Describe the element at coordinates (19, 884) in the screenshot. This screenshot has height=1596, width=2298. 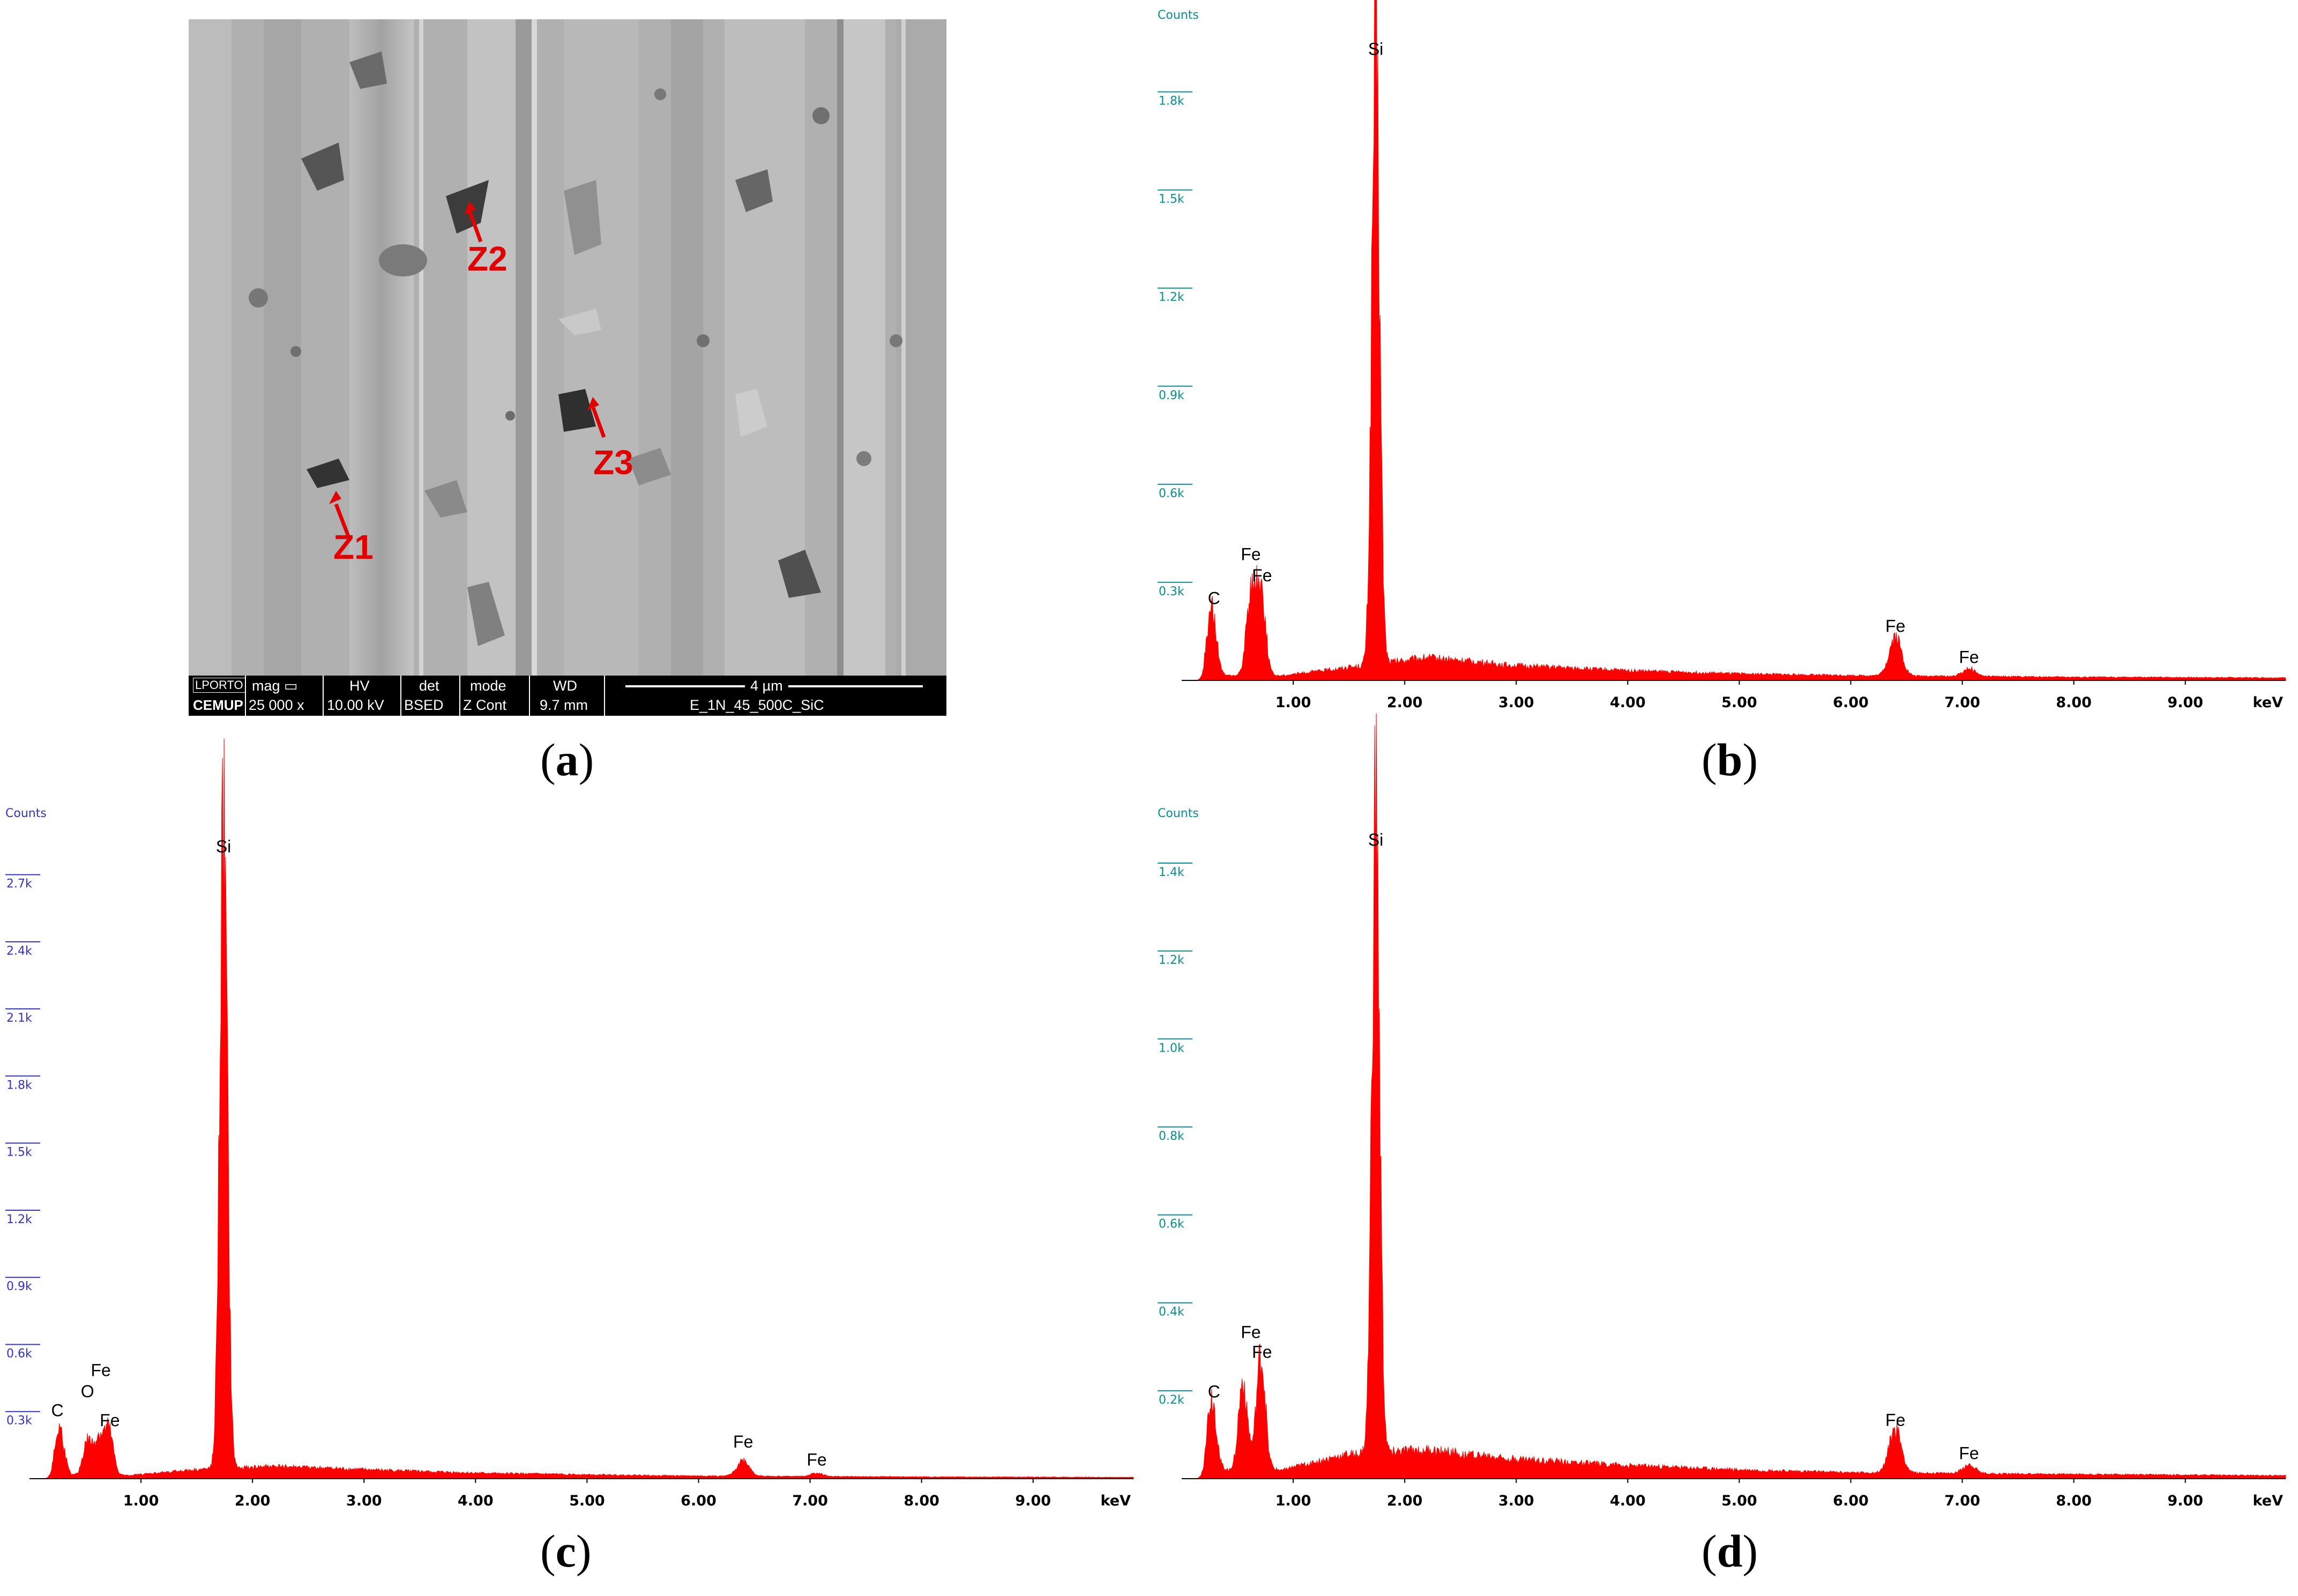
I see `y-tick-label: 2.7k` at that location.